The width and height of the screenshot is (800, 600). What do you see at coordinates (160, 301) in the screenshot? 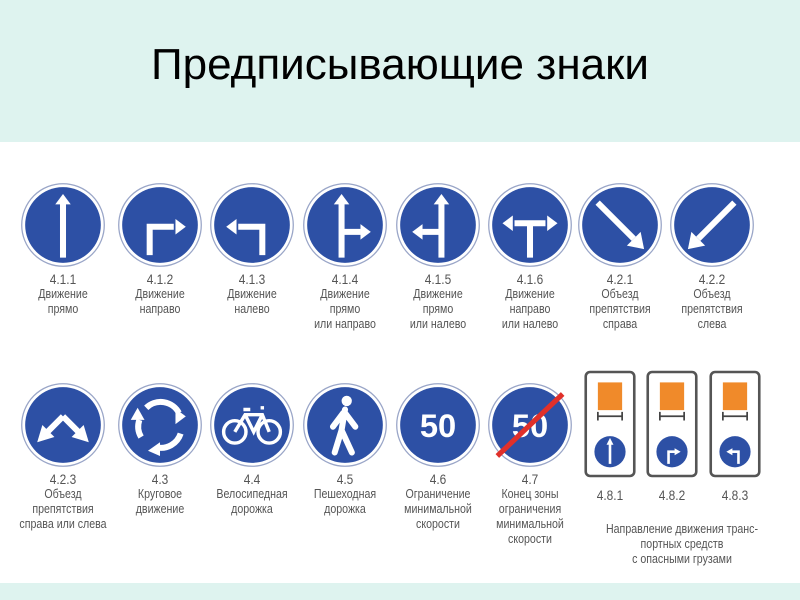
I see `sign-name: Движение направо` at bounding box center [160, 301].